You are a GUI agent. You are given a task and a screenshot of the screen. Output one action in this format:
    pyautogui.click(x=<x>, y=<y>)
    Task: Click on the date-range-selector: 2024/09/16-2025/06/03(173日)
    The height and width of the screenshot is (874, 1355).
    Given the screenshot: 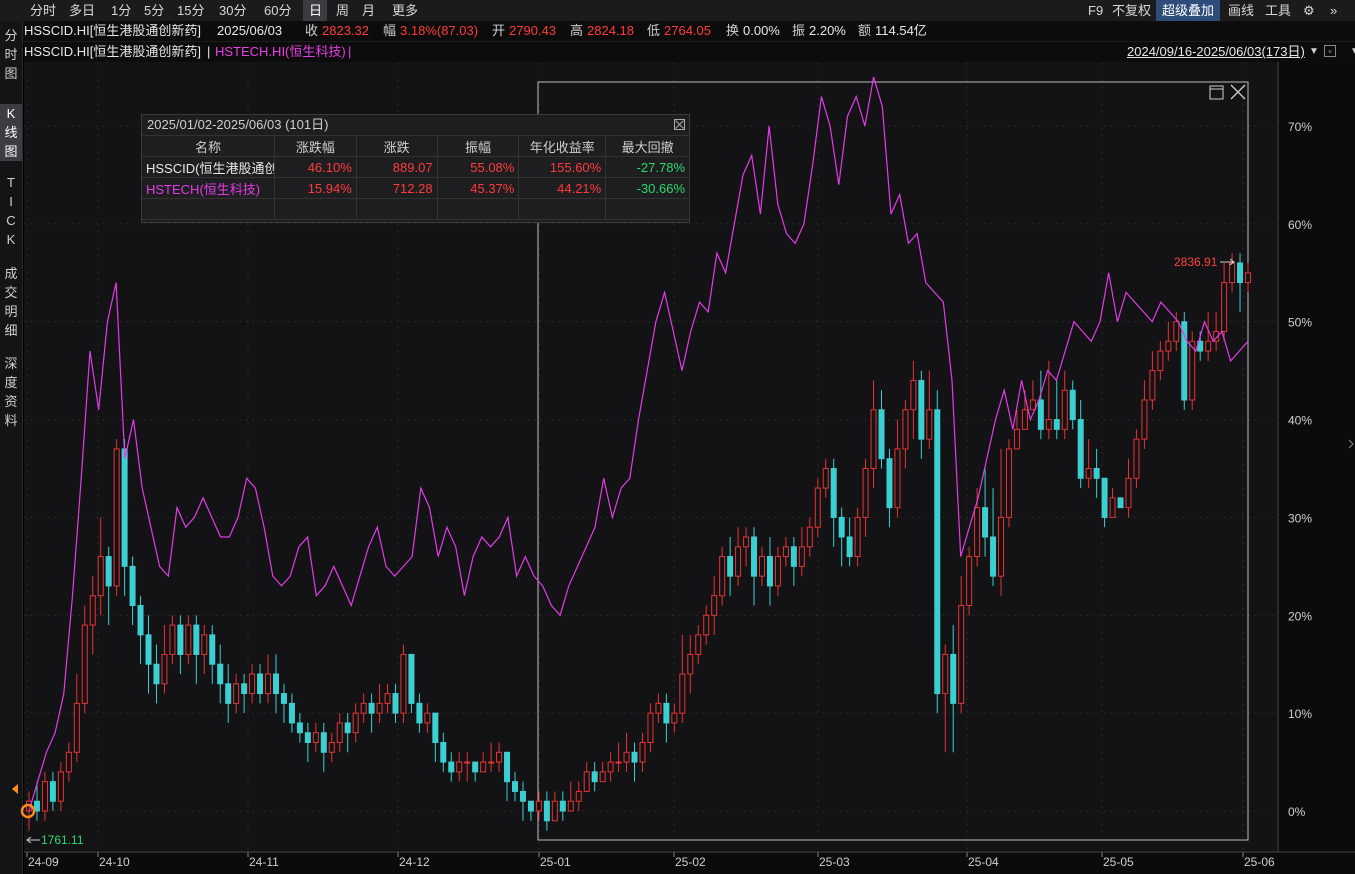 What is the action you would take?
    pyautogui.click(x=1216, y=51)
    